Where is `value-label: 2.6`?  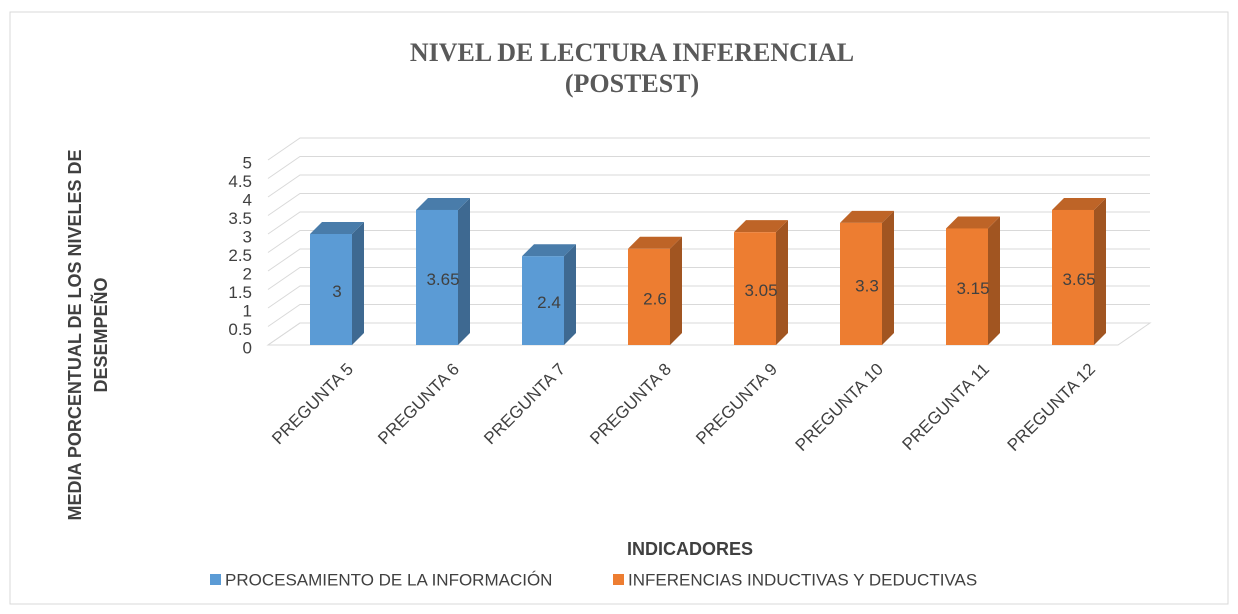 value-label: 2.6 is located at coordinates (655, 298).